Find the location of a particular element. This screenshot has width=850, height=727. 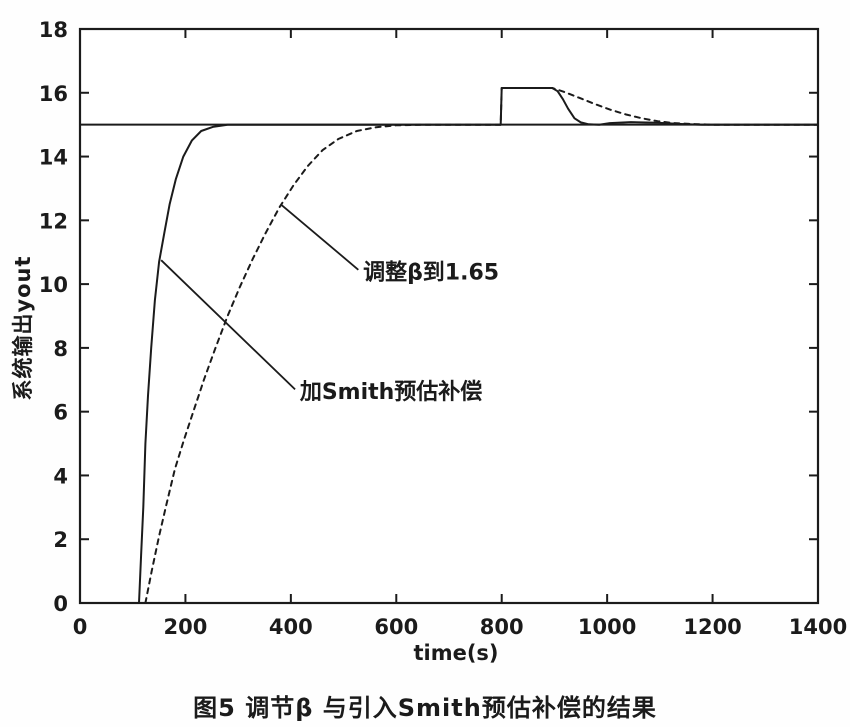

y-tick-label: 6 is located at coordinates (60, 413).